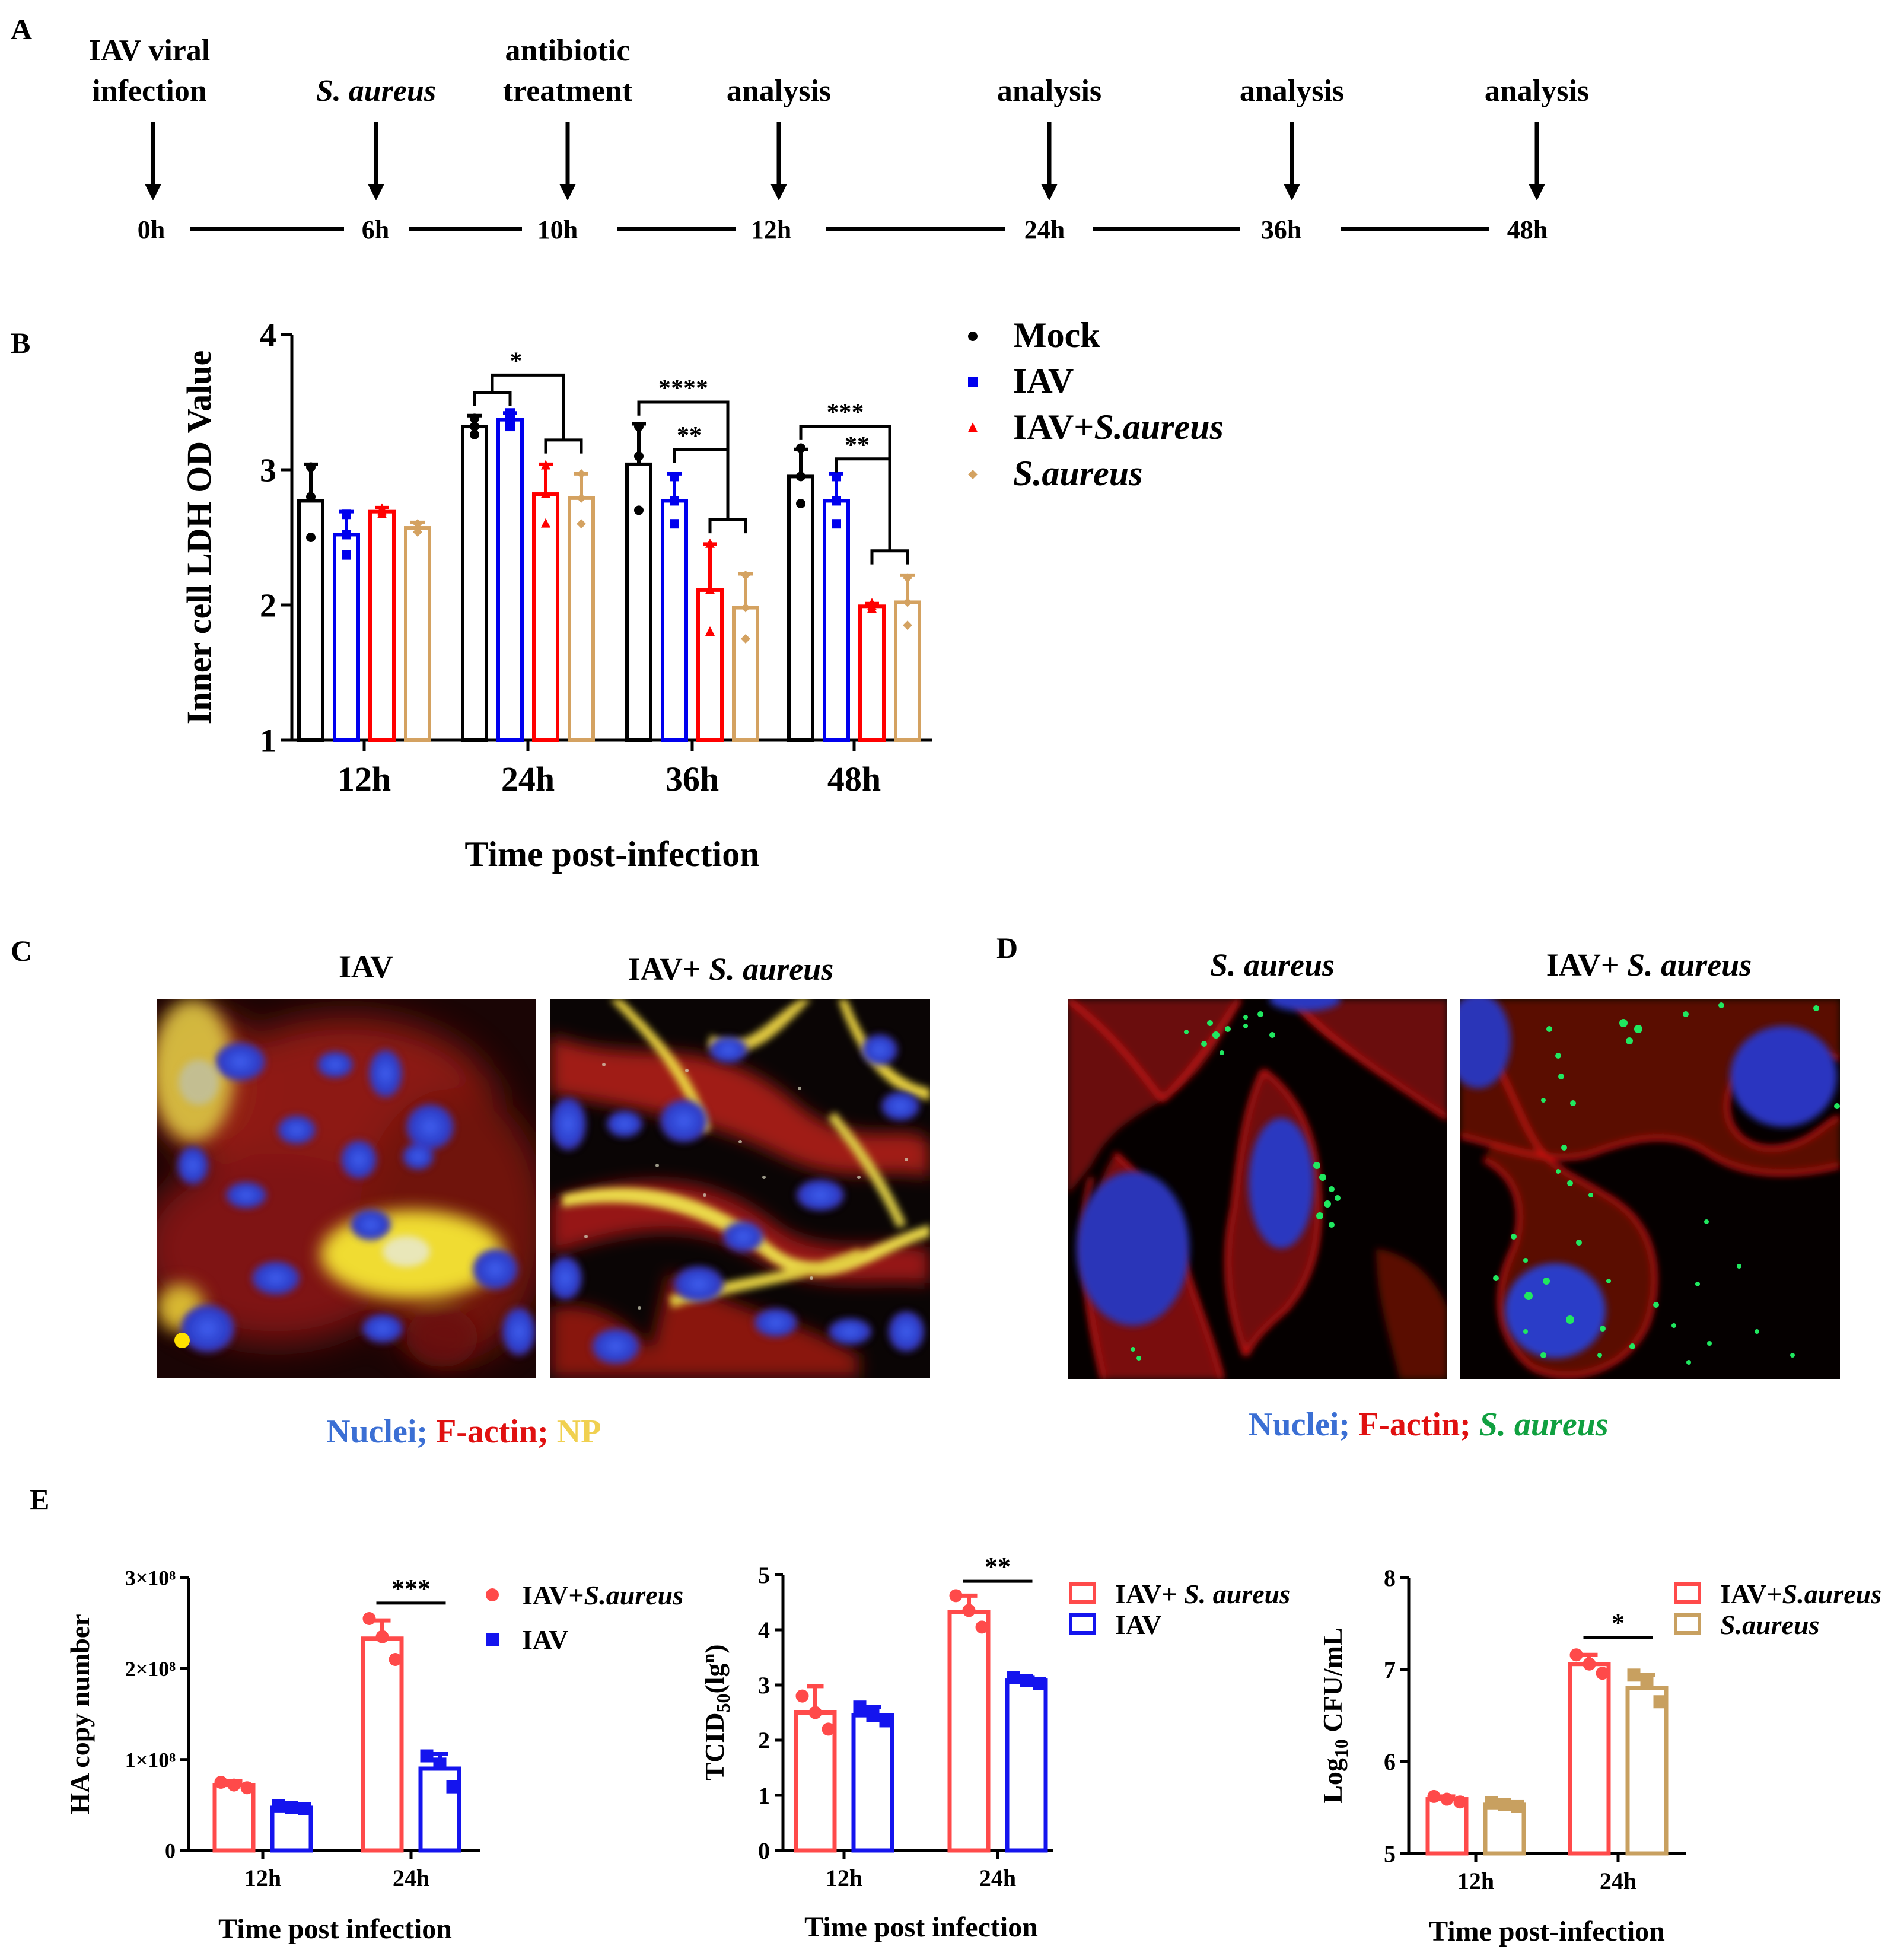  What do you see at coordinates (1410, 1424) in the screenshot?
I see `legend-factin-d: F-actin;` at bounding box center [1410, 1424].